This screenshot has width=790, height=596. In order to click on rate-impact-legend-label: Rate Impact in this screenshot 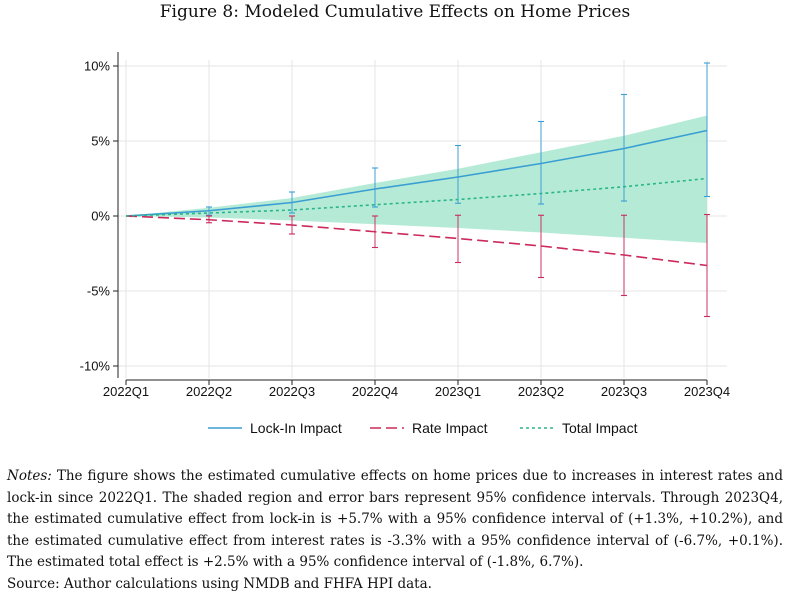, I will do `click(450, 428)`.